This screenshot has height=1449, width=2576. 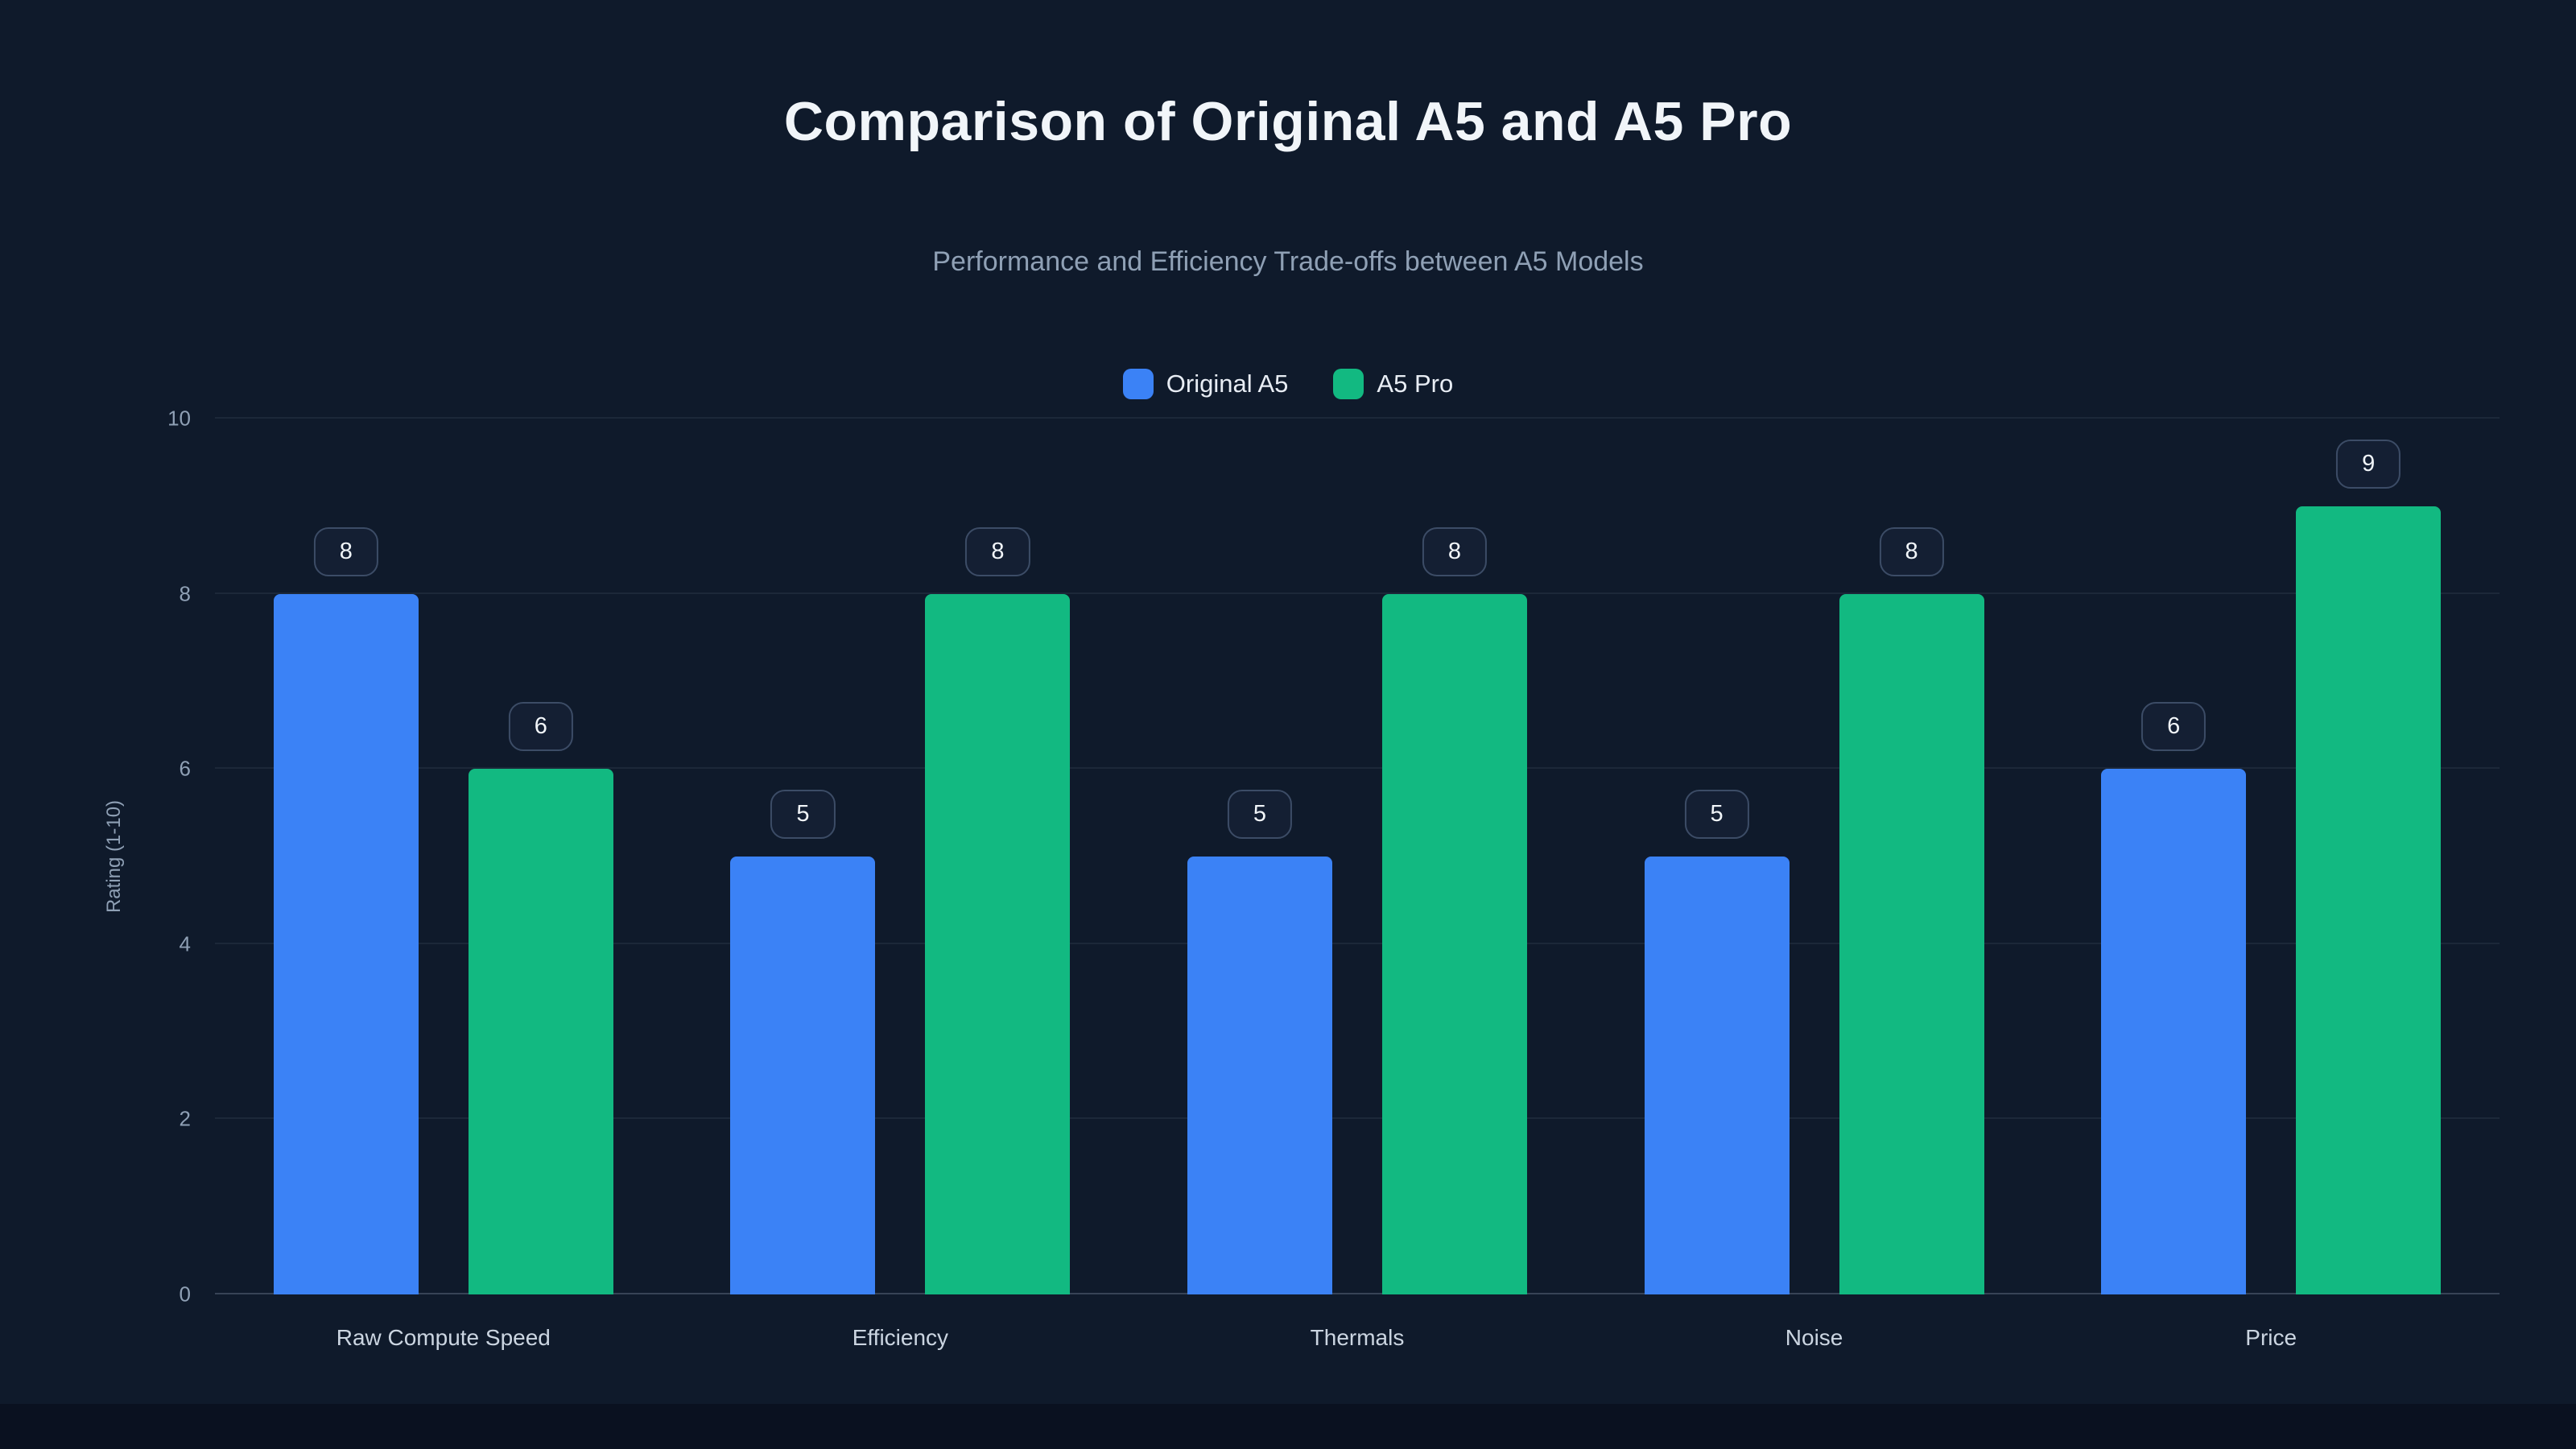 I want to click on legend-item-original-a5: Original A5, so click(x=1205, y=384).